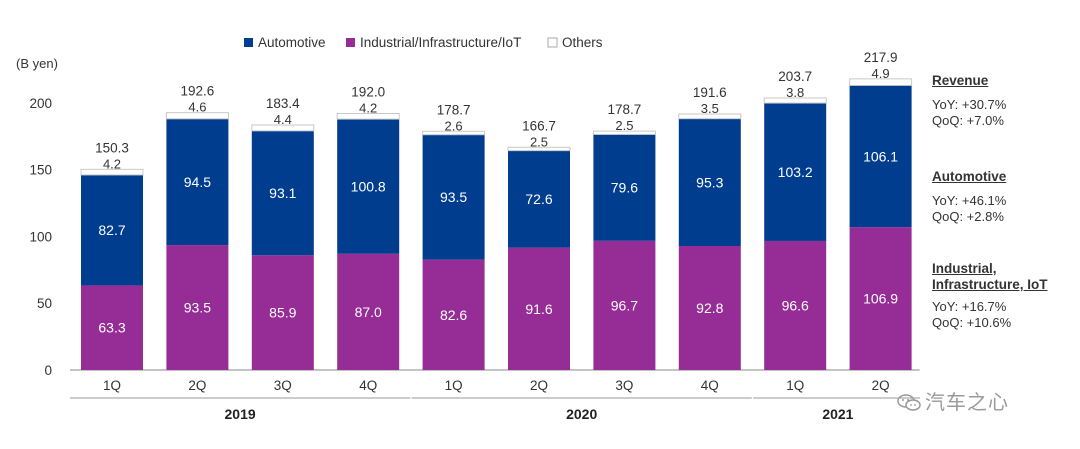 This screenshot has height=449, width=1080. I want to click on y-tick-label: 0, so click(48, 370).